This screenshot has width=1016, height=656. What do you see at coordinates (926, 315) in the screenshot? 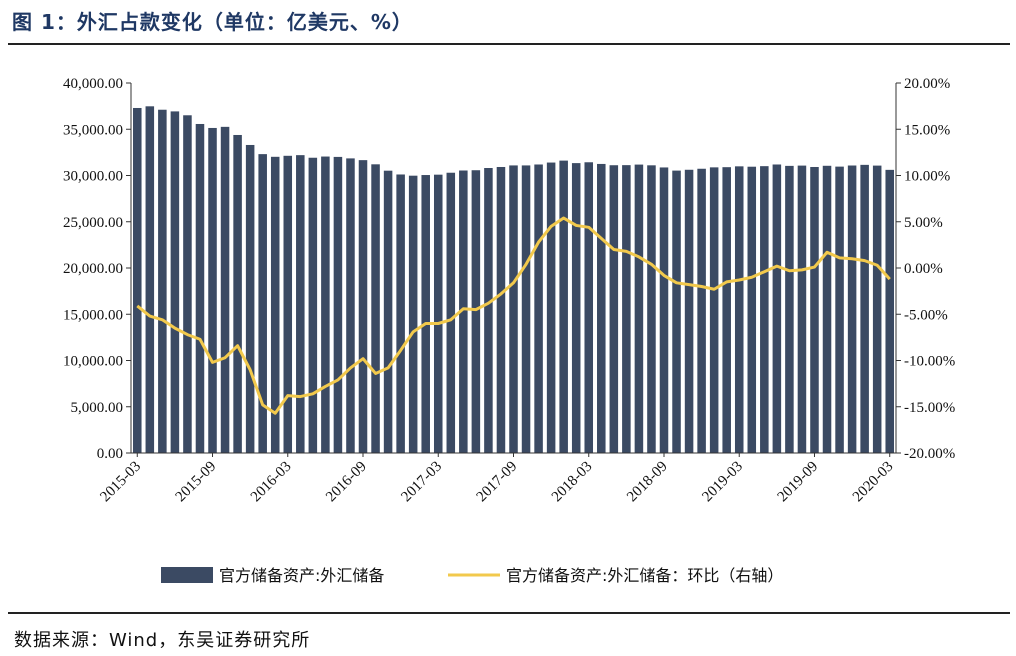
I see `y-right-tick-label: -5.00%` at bounding box center [926, 315].